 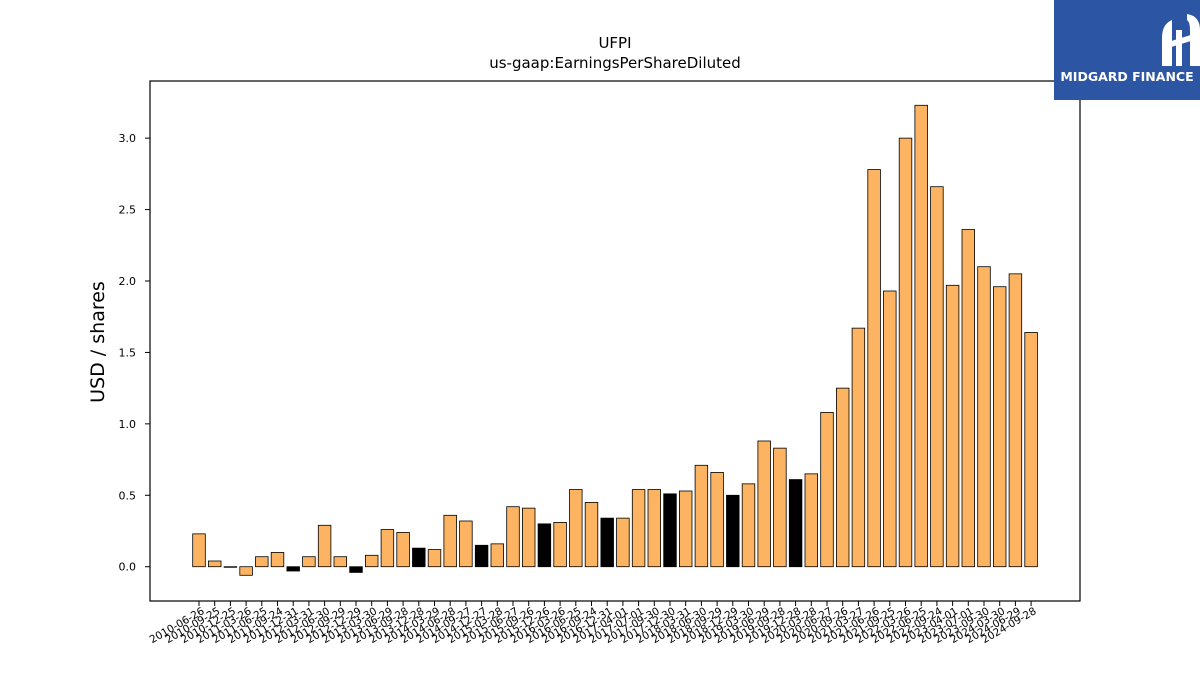 I want to click on chart-title: UFPI, so click(x=614, y=43).